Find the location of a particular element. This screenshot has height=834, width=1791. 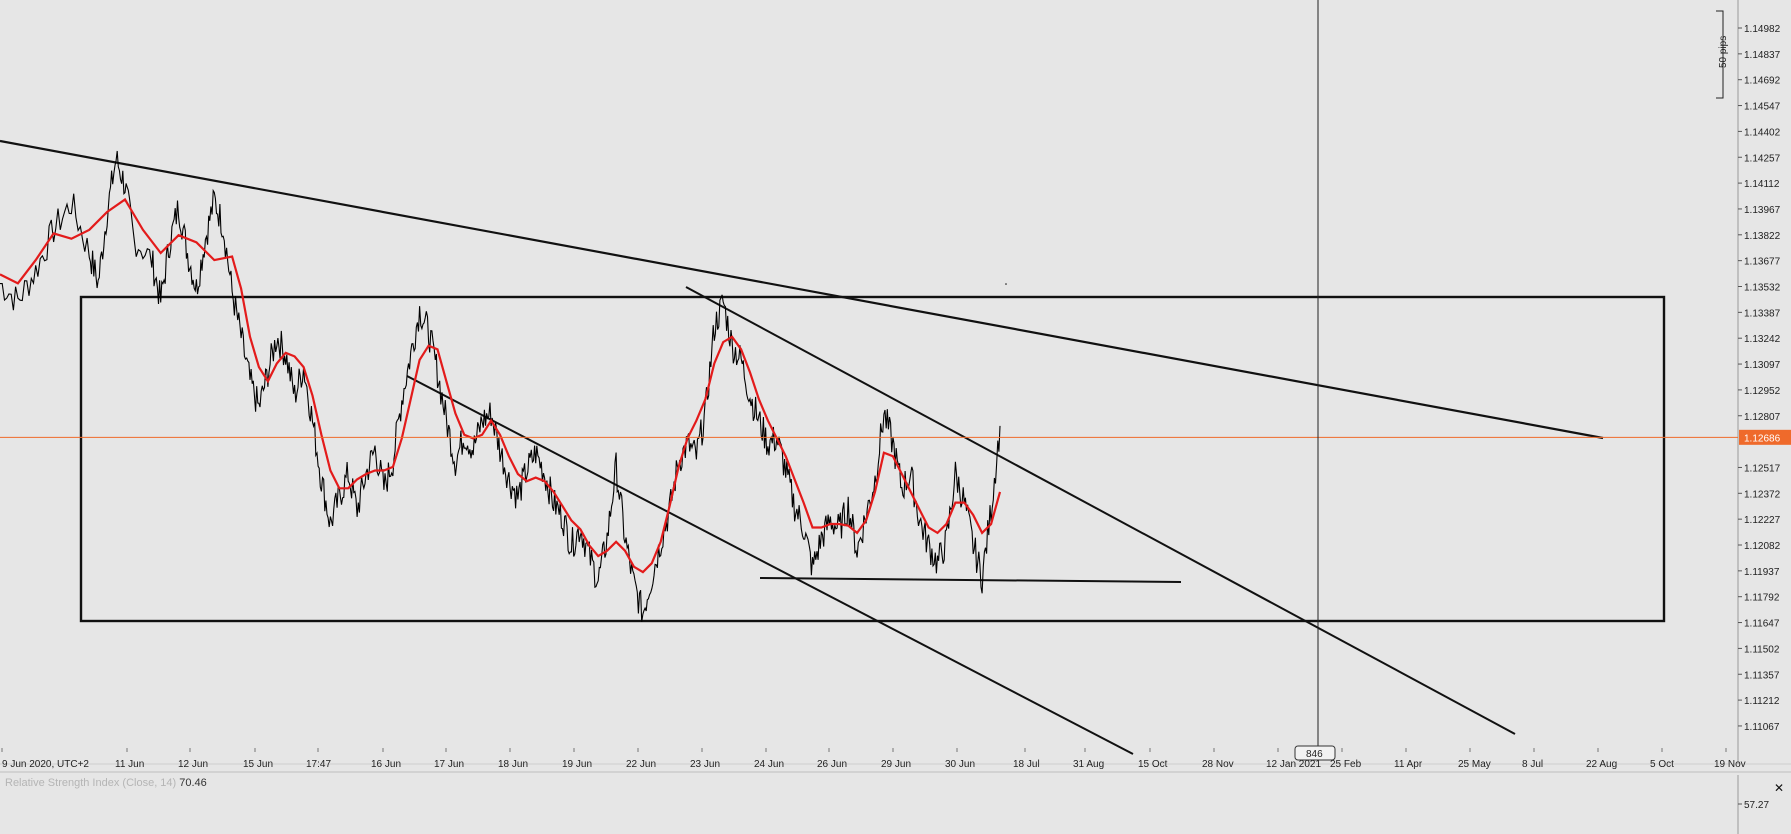

crosshair-time-label is located at coordinates (1315, 753).